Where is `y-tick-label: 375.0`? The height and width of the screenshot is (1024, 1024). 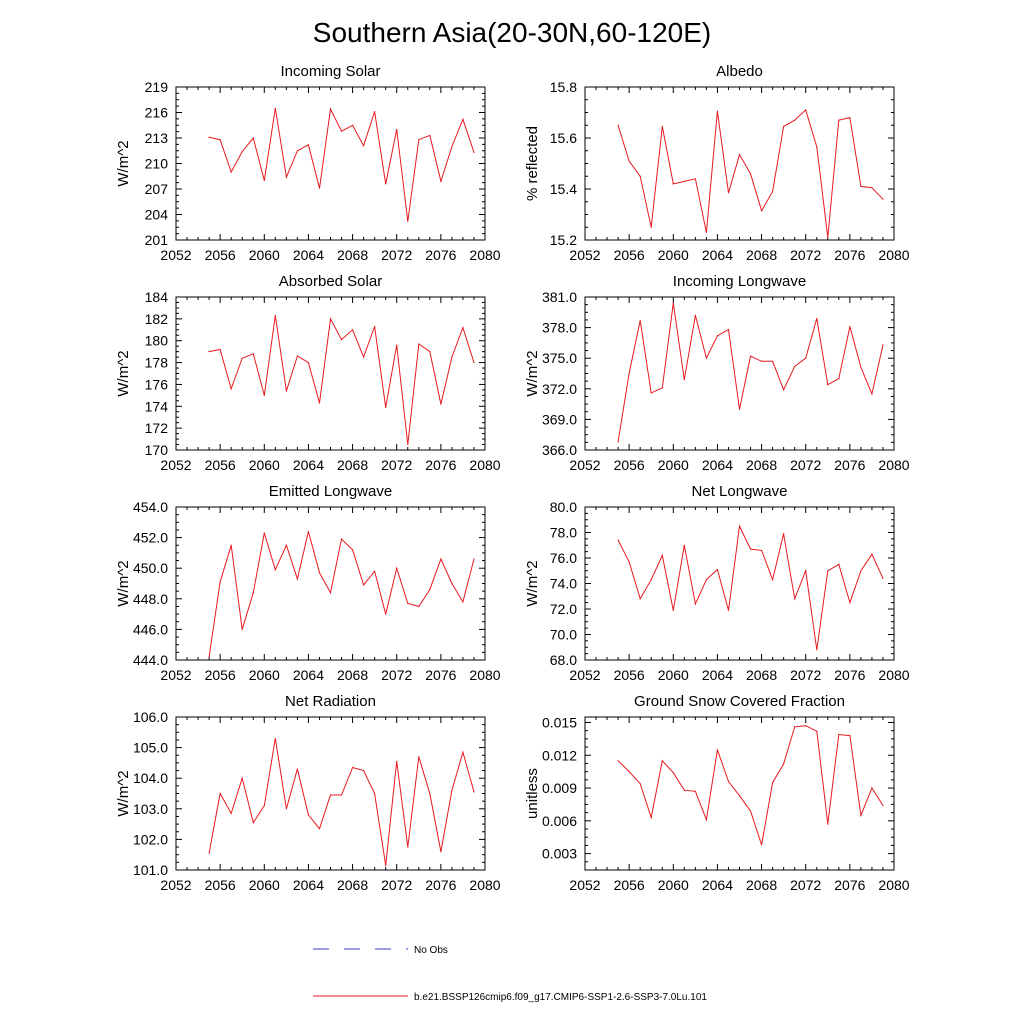
y-tick-label: 375.0 is located at coordinates (559, 358).